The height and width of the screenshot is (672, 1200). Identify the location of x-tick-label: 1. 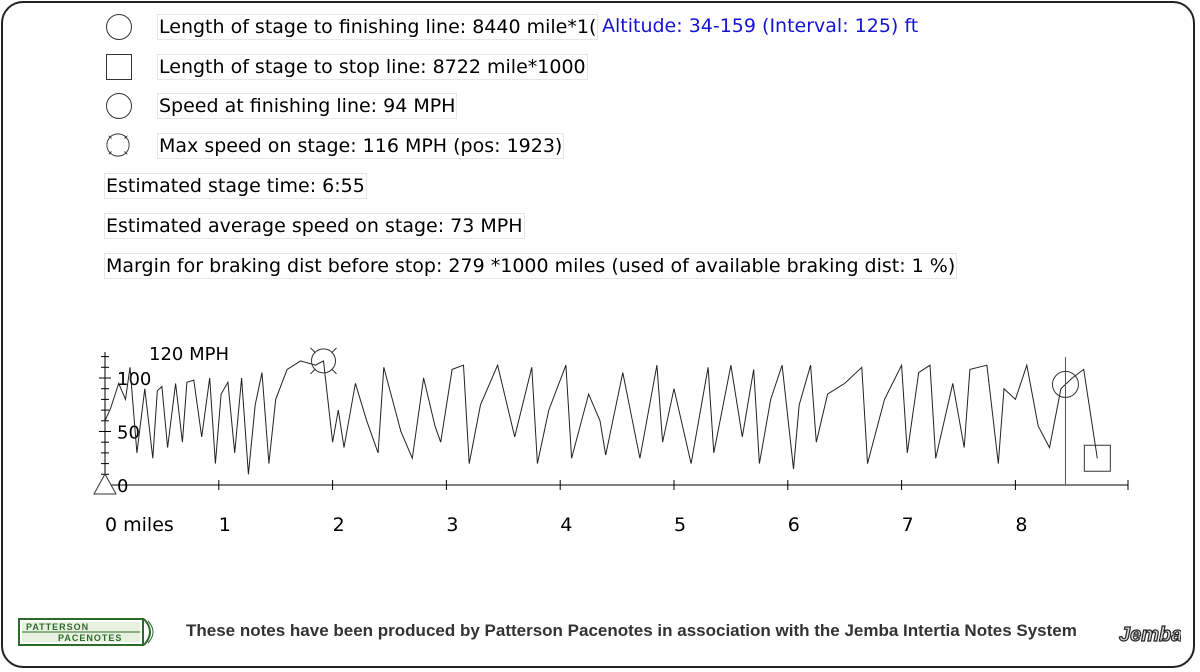
(225, 525).